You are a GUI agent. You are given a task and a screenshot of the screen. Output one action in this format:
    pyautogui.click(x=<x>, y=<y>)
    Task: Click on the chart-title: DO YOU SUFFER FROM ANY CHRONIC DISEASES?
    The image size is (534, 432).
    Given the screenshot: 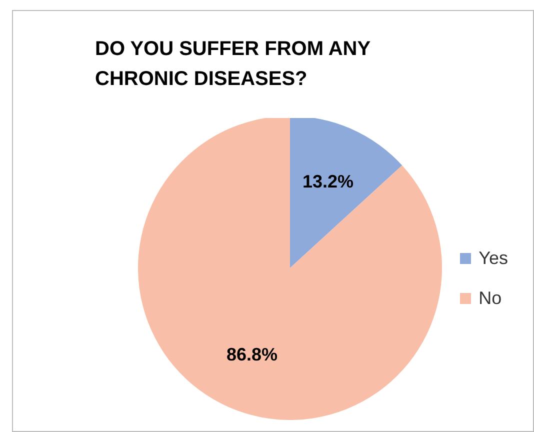 What is the action you would take?
    pyautogui.click(x=233, y=64)
    